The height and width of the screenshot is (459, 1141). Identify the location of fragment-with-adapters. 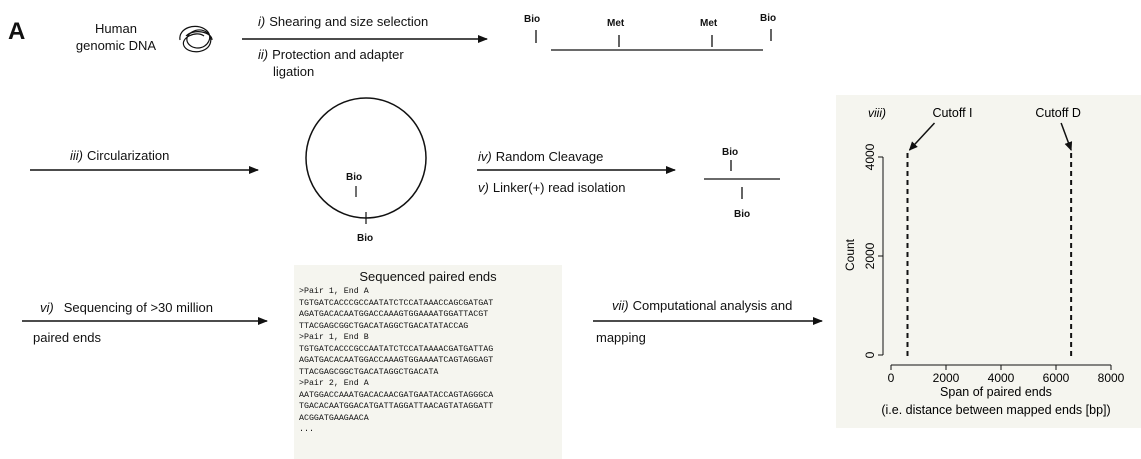
(653, 40).